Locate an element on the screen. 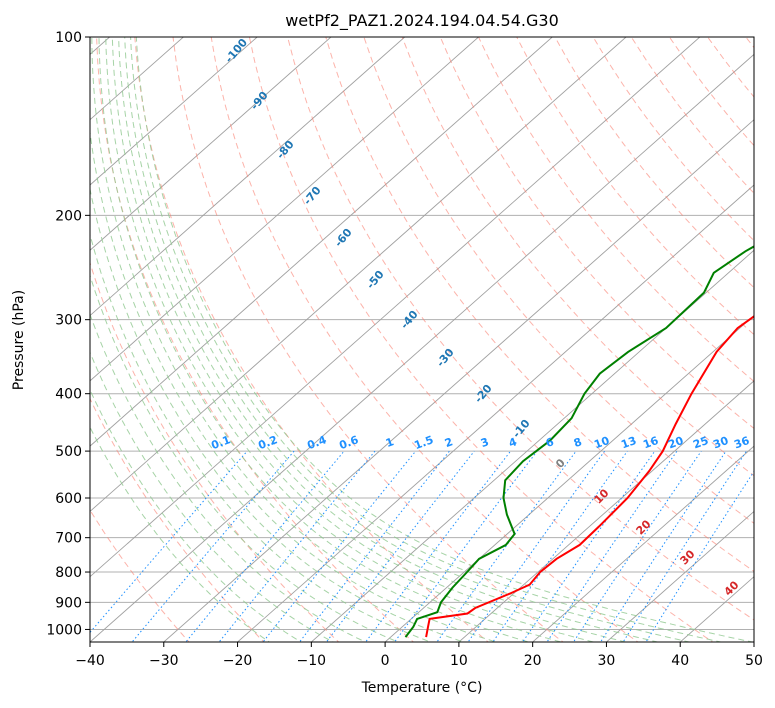 Image resolution: width=775 pixels, height=708 pixels. mixing-ratio-label: 0.2 is located at coordinates (267, 442).